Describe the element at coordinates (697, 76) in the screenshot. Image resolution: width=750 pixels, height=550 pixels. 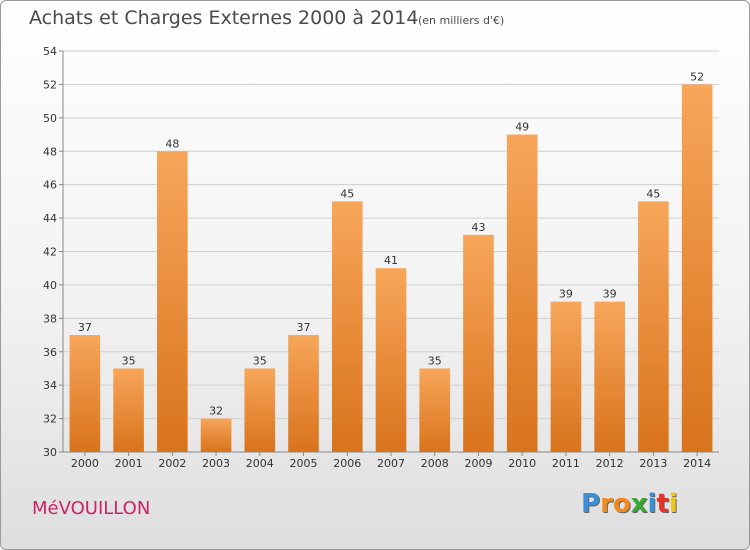
I see `data-label: 52` at that location.